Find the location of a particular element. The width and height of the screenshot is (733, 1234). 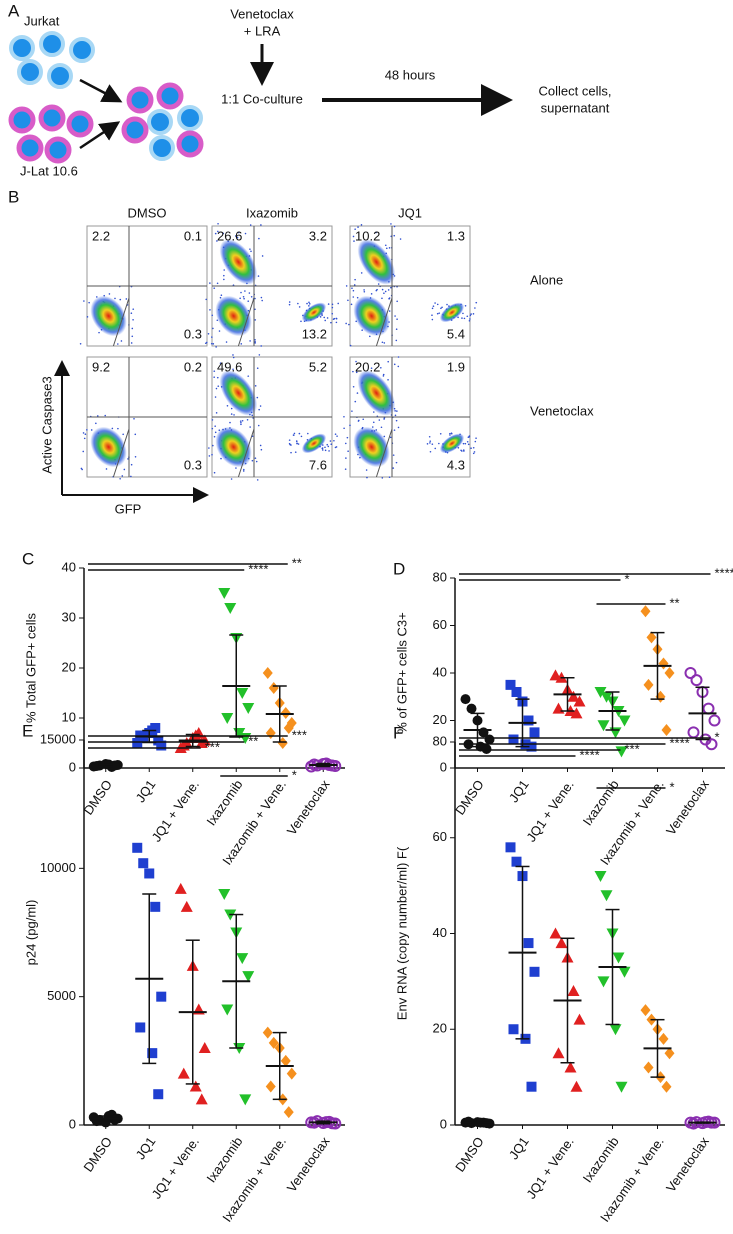

gate-line is located at coordinates (384, 453).